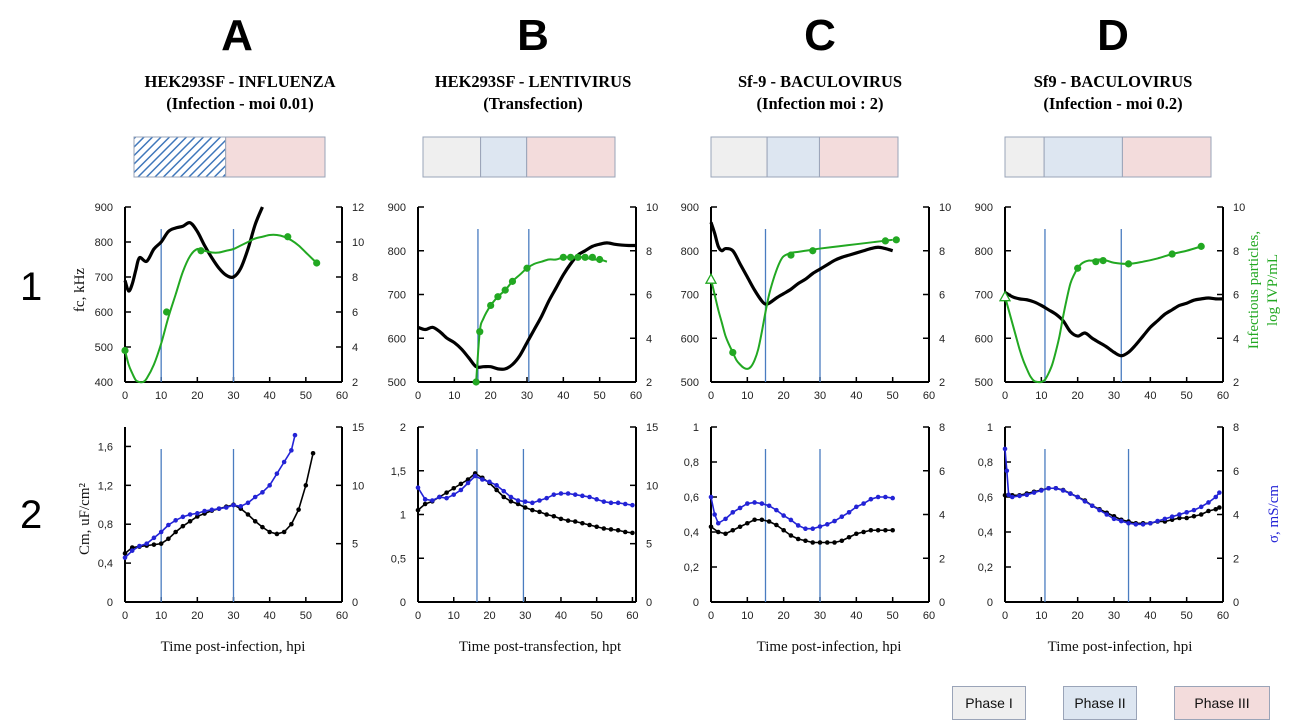 This screenshot has width=1295, height=727. I want to click on panel-b-row1-xtick-label: 10, so click(454, 396).